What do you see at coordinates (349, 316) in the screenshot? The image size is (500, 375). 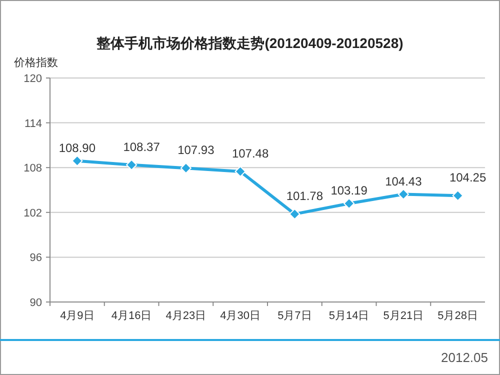 I see `x-tick-label: 5月14日` at bounding box center [349, 316].